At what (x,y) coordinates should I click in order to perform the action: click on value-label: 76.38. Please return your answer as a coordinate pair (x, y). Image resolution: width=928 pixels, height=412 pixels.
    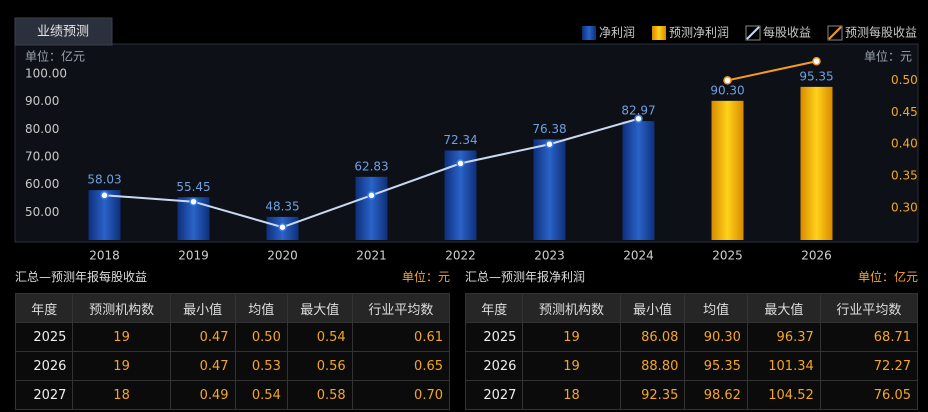
    Looking at the image, I should click on (549, 129).